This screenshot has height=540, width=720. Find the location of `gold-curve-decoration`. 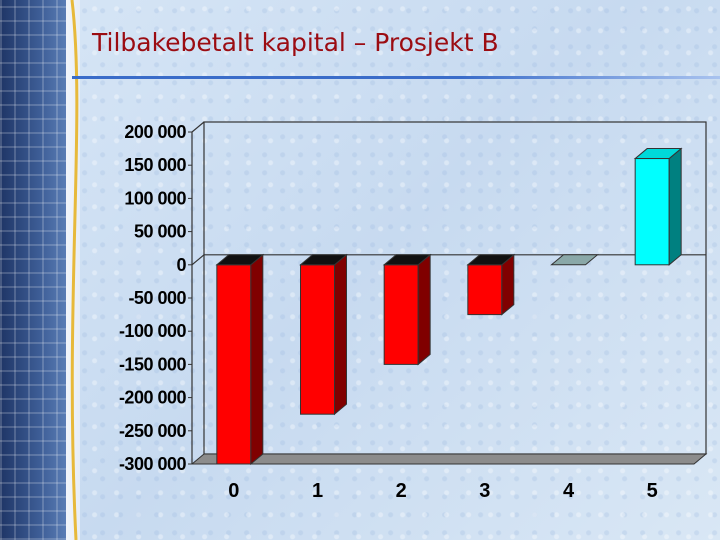

gold-curve-decoration is located at coordinates (74, 270).